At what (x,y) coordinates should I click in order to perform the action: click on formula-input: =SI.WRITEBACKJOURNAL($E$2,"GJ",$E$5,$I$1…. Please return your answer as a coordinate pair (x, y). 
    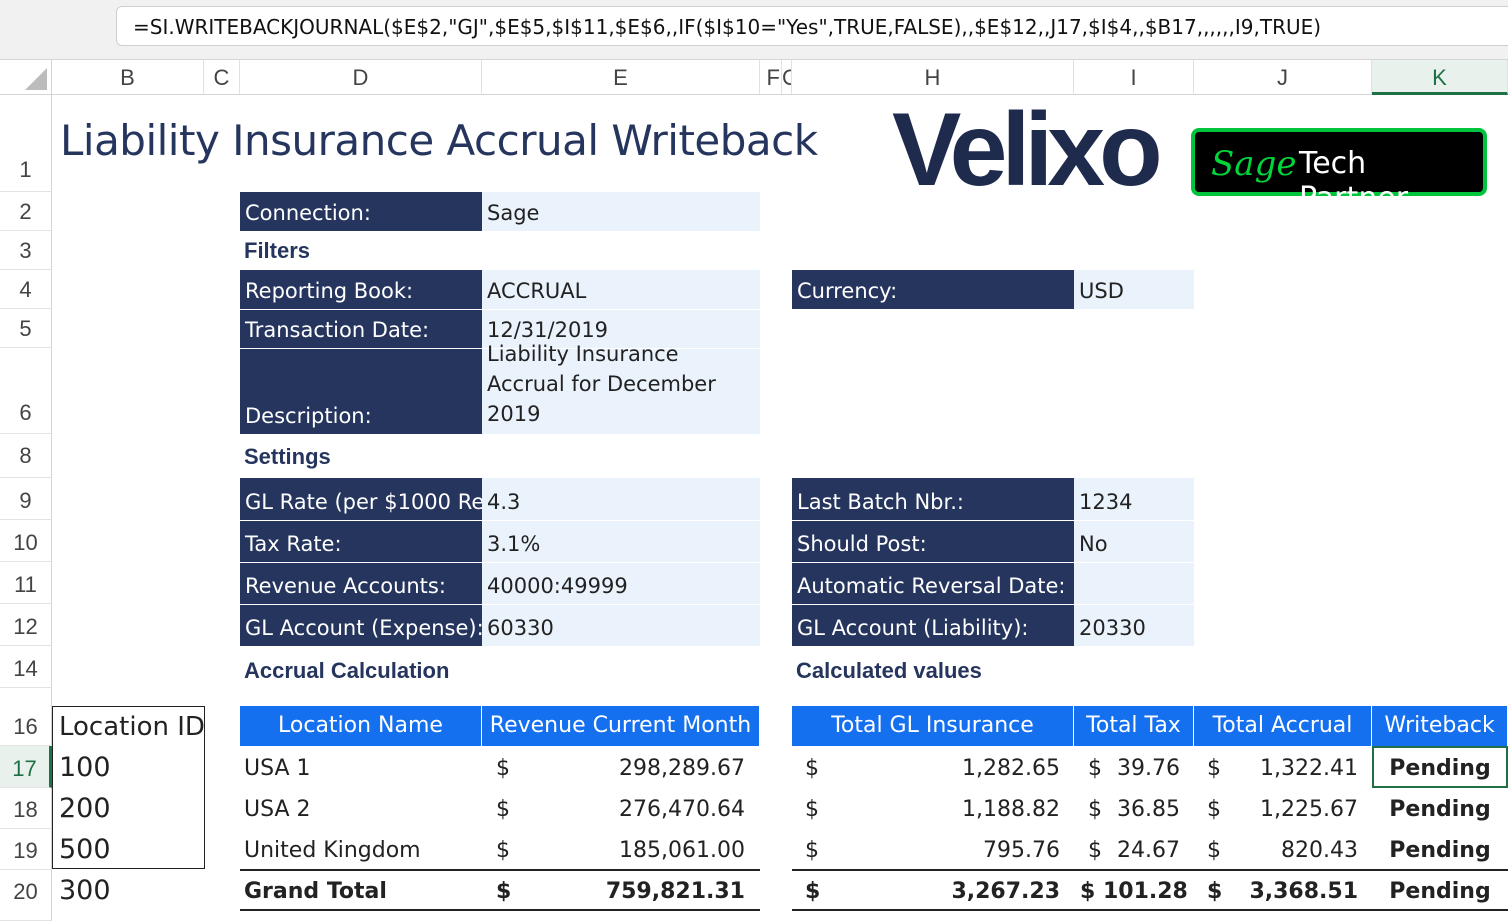
    Looking at the image, I should click on (812, 26).